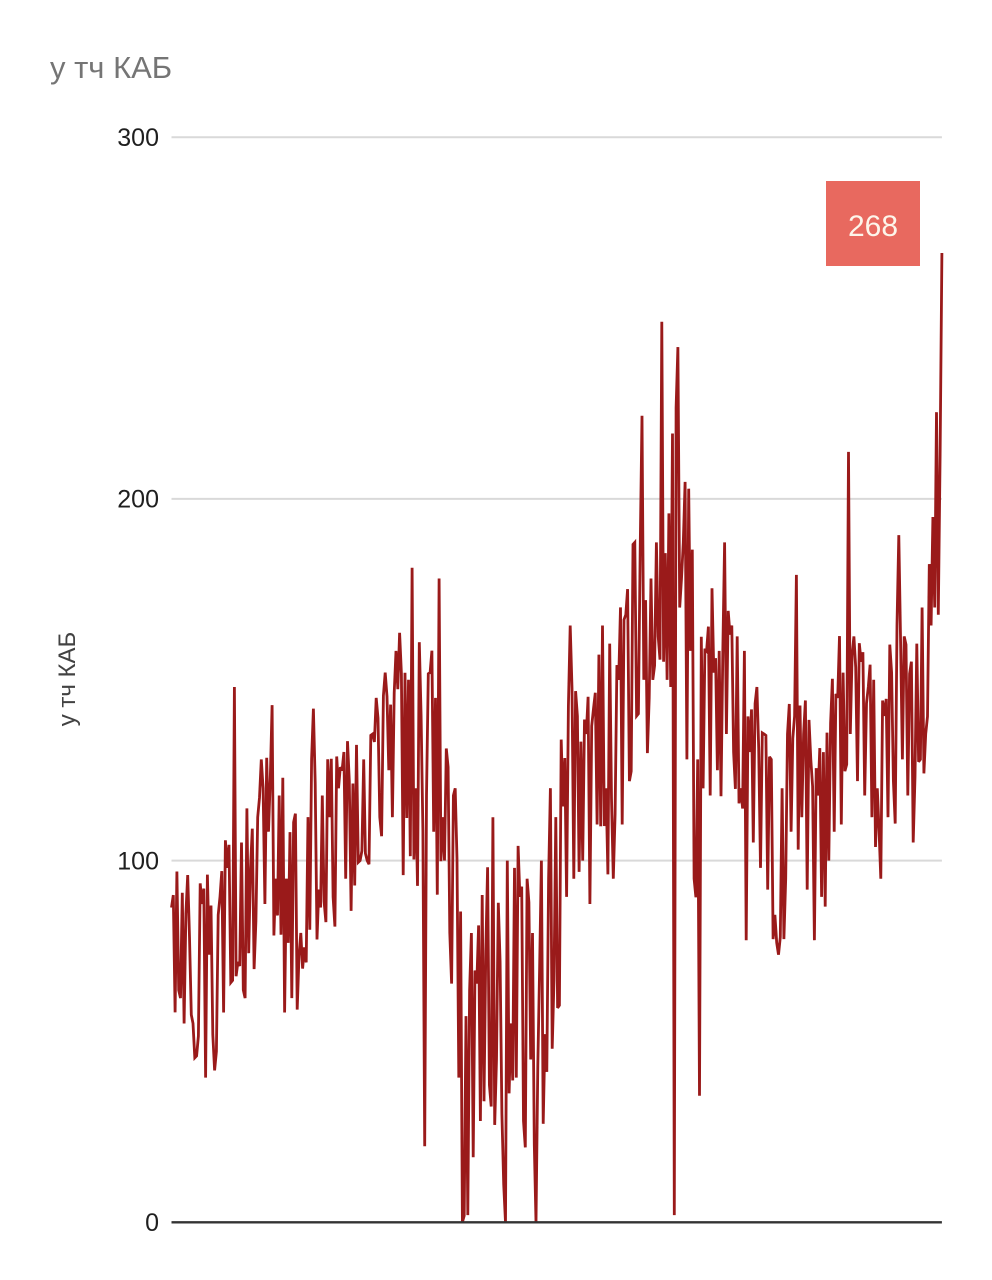 Image resolution: width=992 pixels, height=1280 pixels. I want to click on svg-text: 268, so click(873, 226).